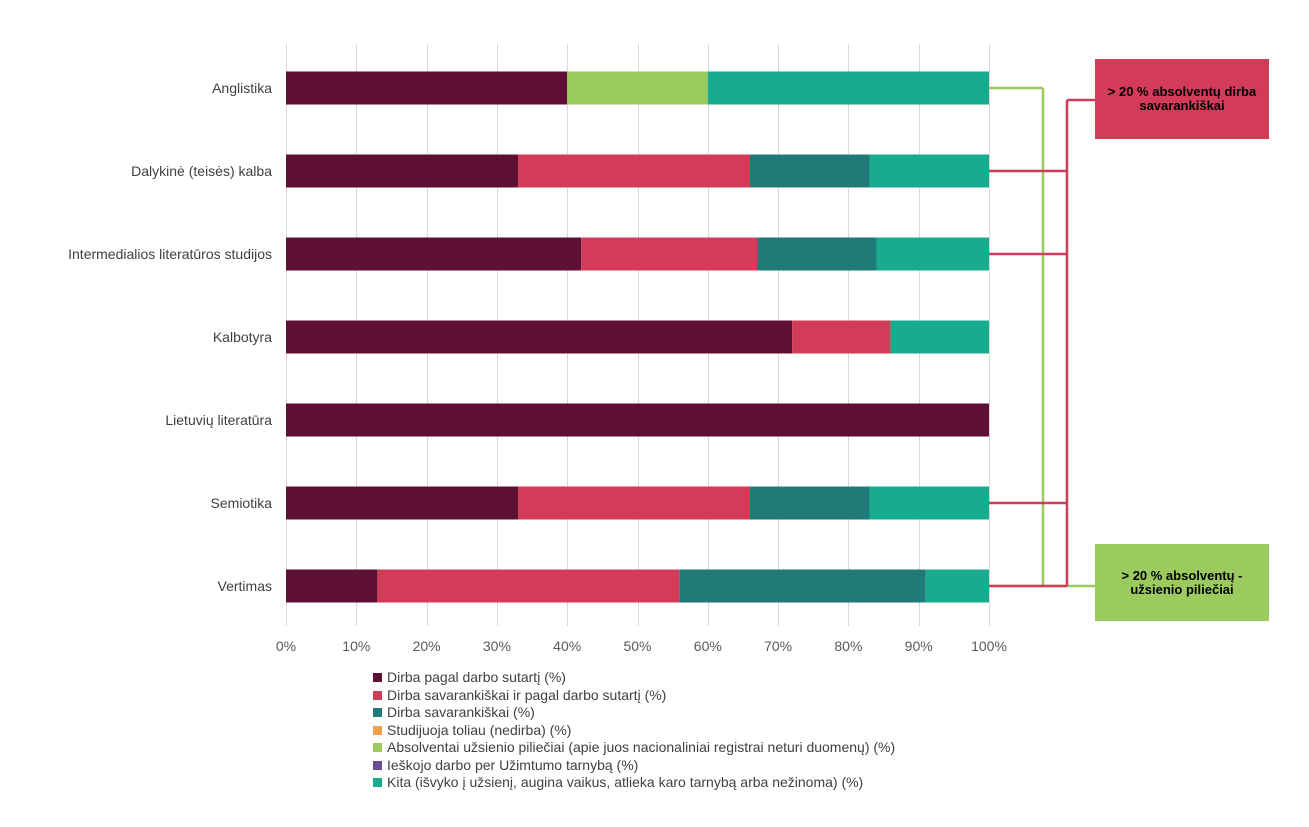  Describe the element at coordinates (242, 503) in the screenshot. I see `category-label: Semiotika` at that location.